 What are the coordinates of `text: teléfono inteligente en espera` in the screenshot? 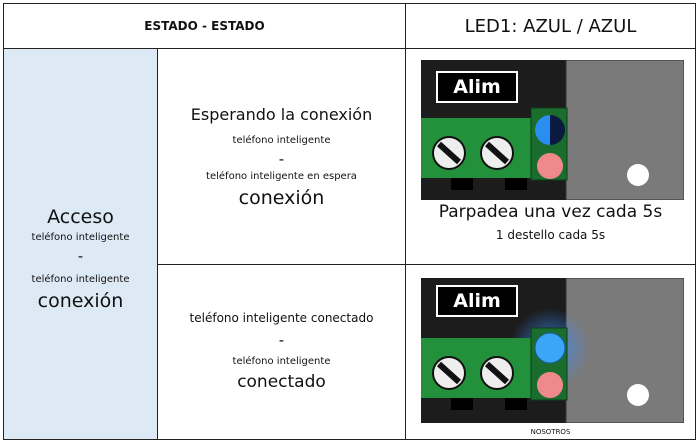 It's located at (281, 176).